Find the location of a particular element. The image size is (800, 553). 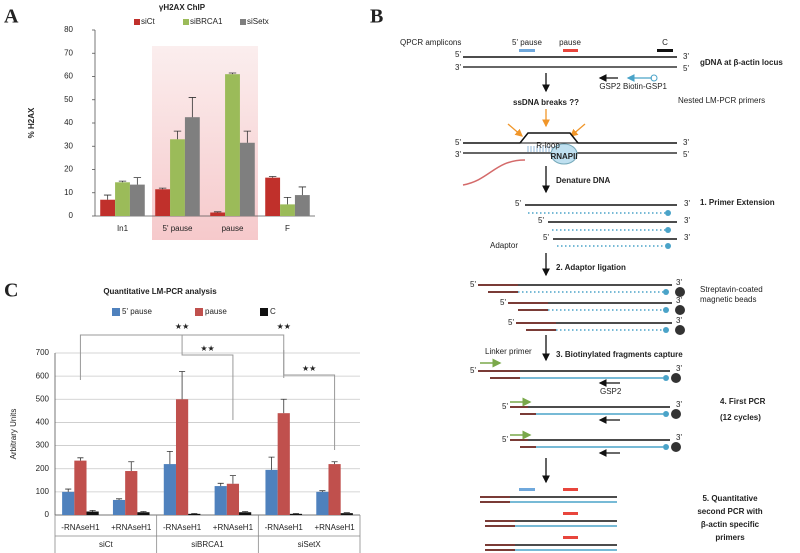

strand is located at coordinates (570, 138).